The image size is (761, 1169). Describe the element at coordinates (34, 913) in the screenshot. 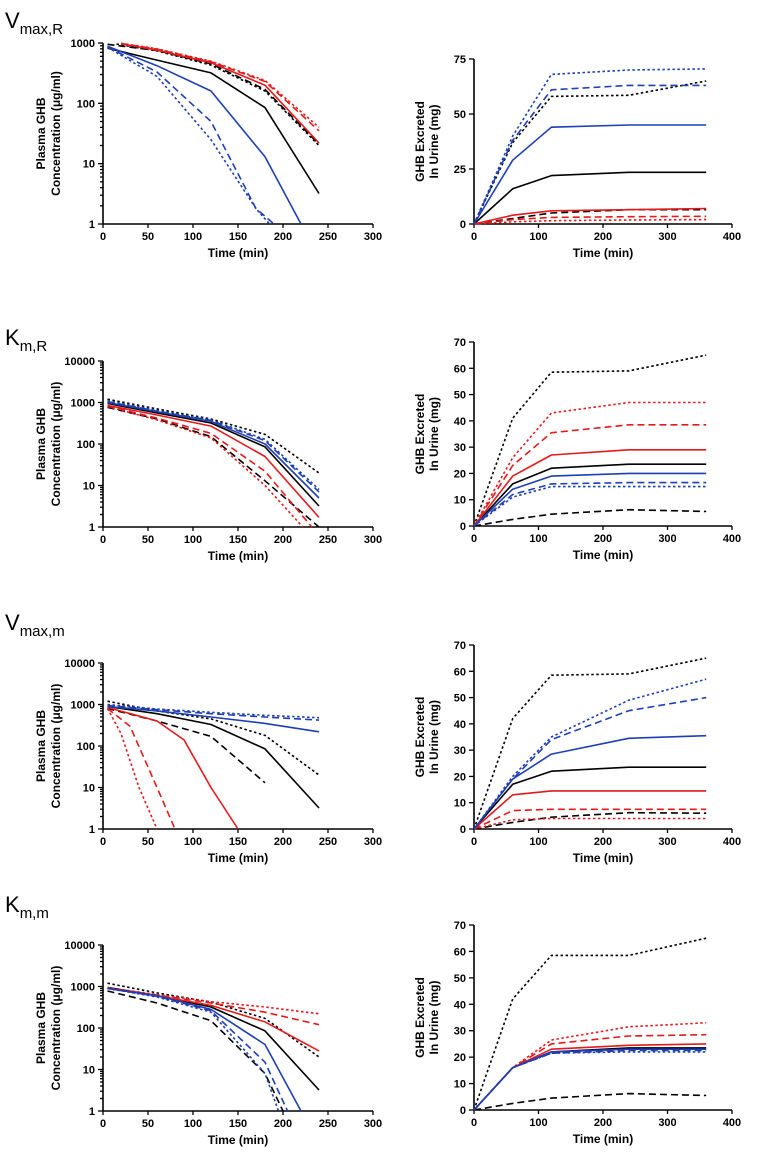

I see `panel-title-sub: m,m` at that location.